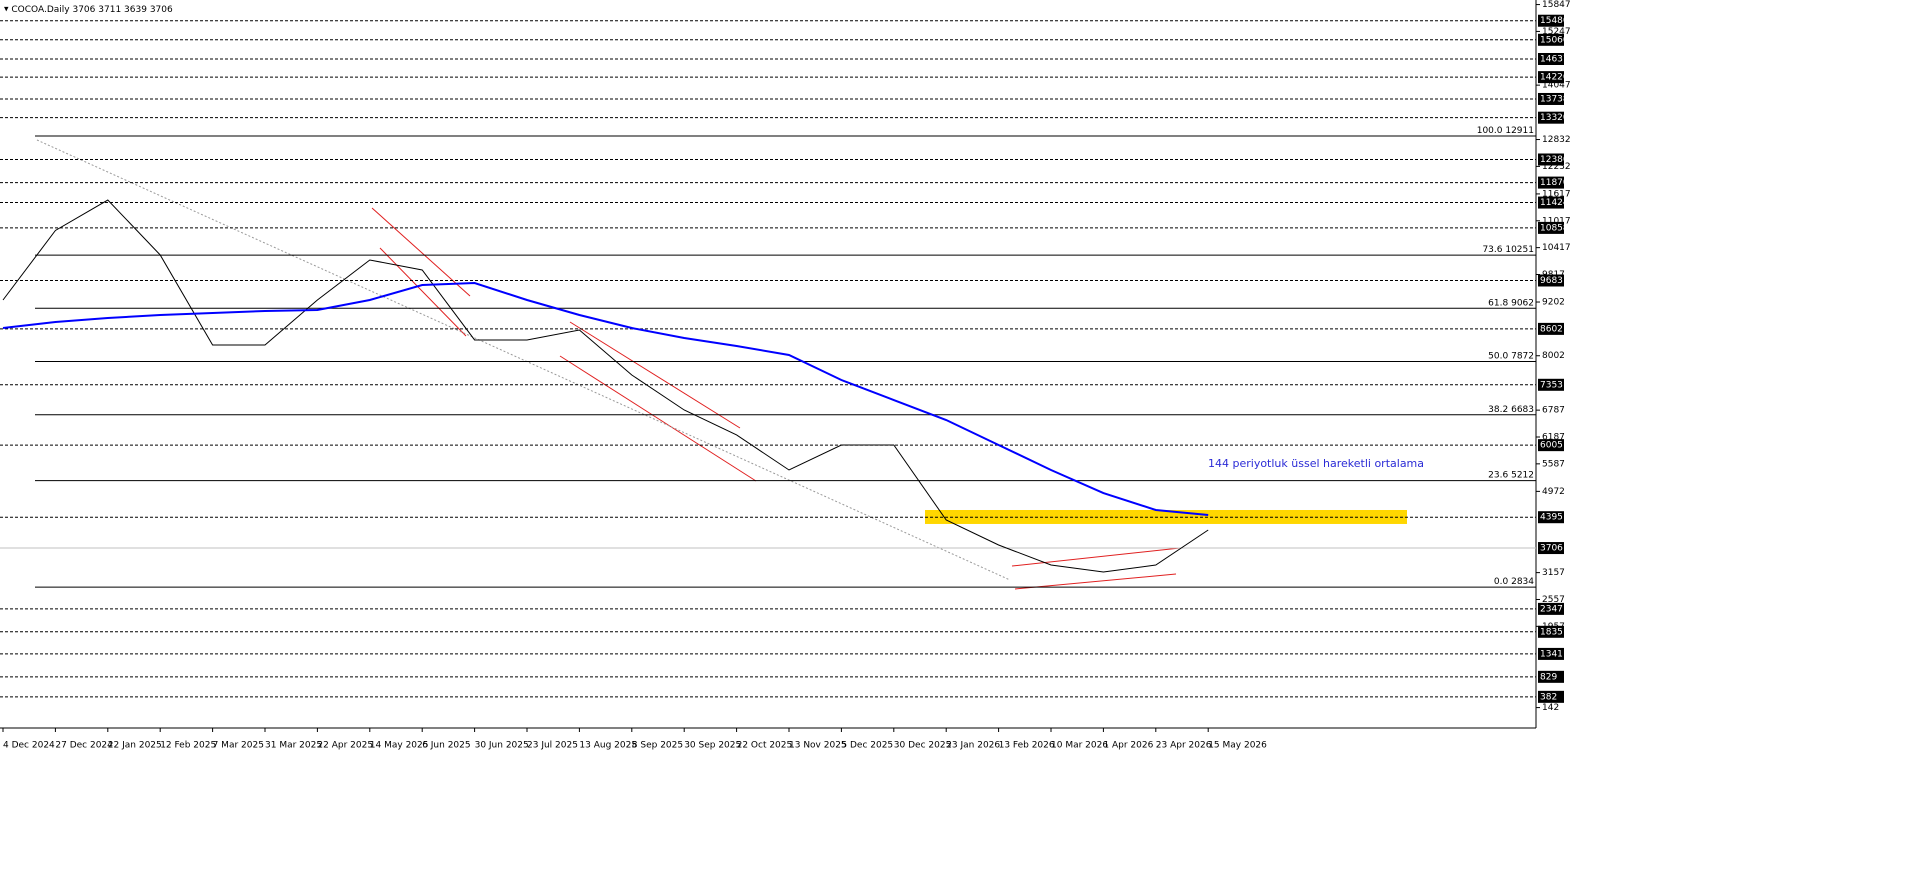 This screenshot has height=892, width=1916. I want to click on x-tick-label: 7 Mar 2025, so click(238, 746).